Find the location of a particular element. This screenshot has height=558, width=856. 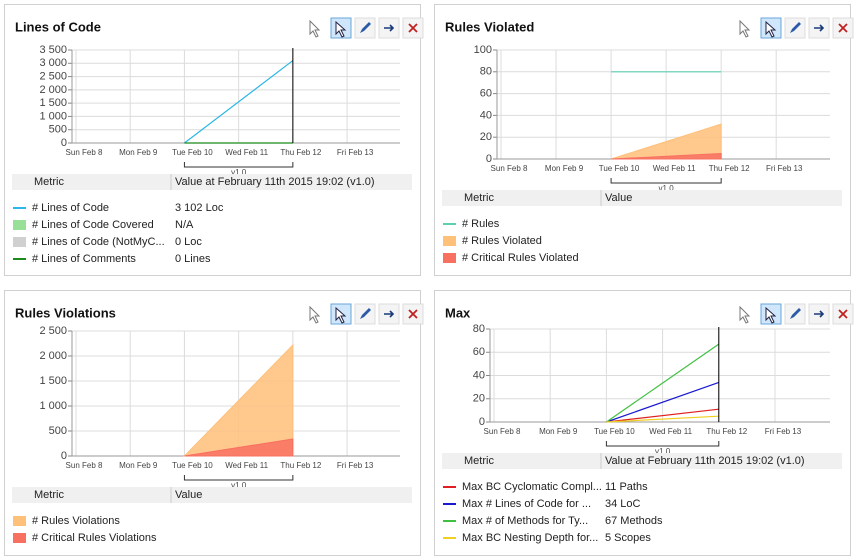

legend-value: 3 102 Loc is located at coordinates (199, 208).